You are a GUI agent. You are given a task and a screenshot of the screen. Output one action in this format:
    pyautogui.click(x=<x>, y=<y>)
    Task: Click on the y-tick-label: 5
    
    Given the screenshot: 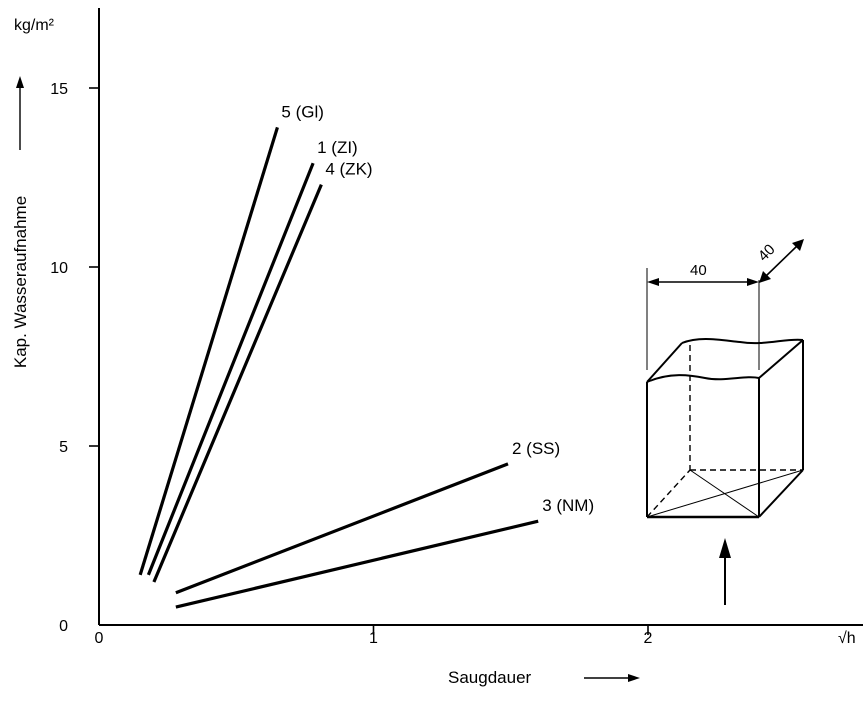 What is the action you would take?
    pyautogui.click(x=63, y=447)
    